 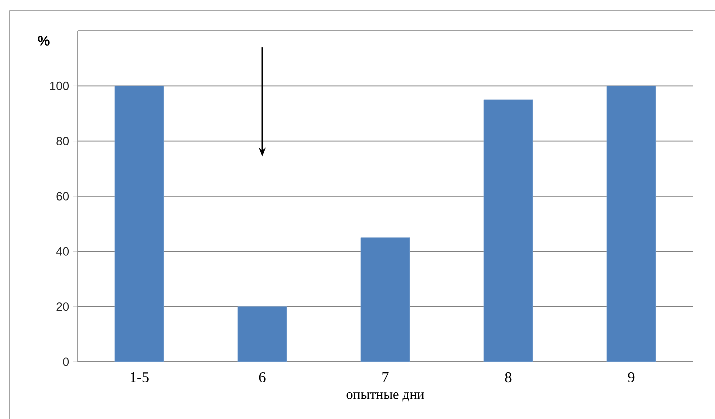 What do you see at coordinates (63, 196) in the screenshot?
I see `y-tick-label: 60` at bounding box center [63, 196].